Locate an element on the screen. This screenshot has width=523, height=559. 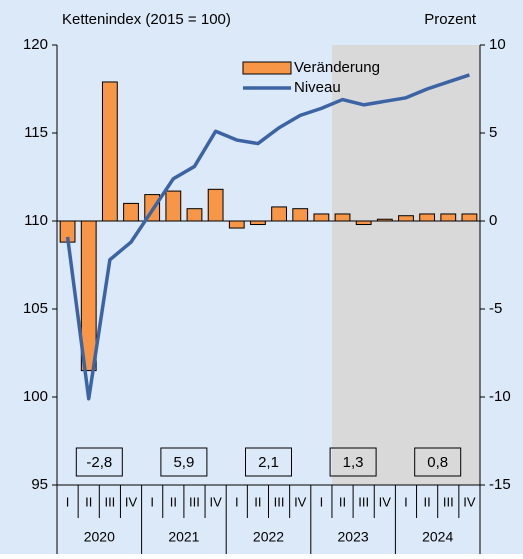
y-tick-label: 105 is located at coordinates (35, 308).